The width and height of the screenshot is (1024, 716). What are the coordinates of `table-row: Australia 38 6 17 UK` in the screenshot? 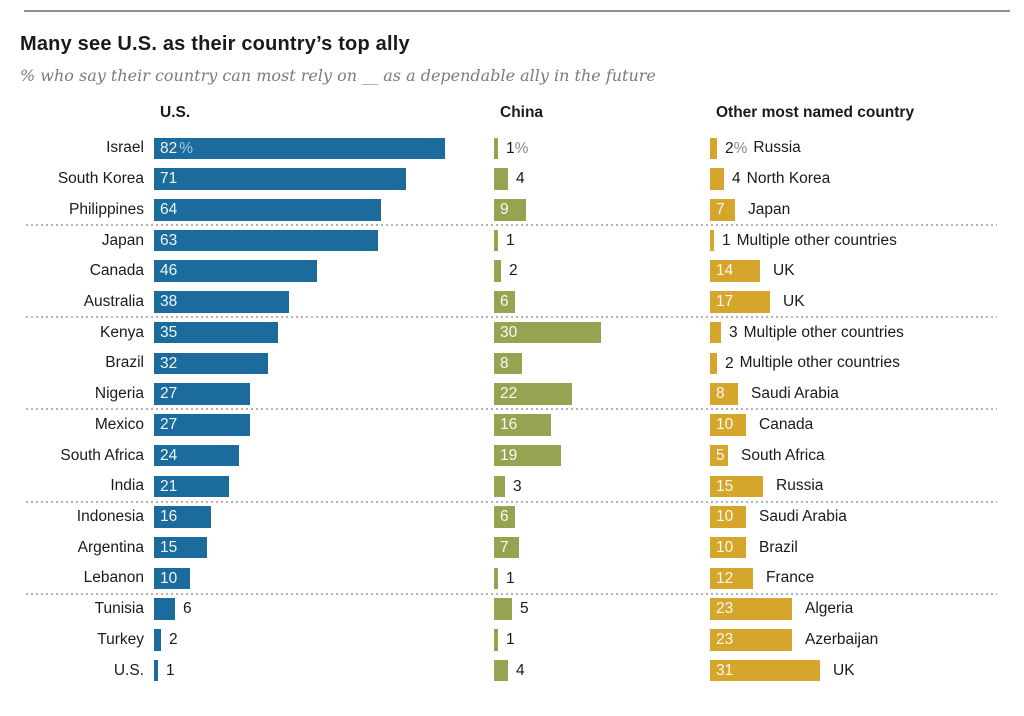 It's located at (512, 302).